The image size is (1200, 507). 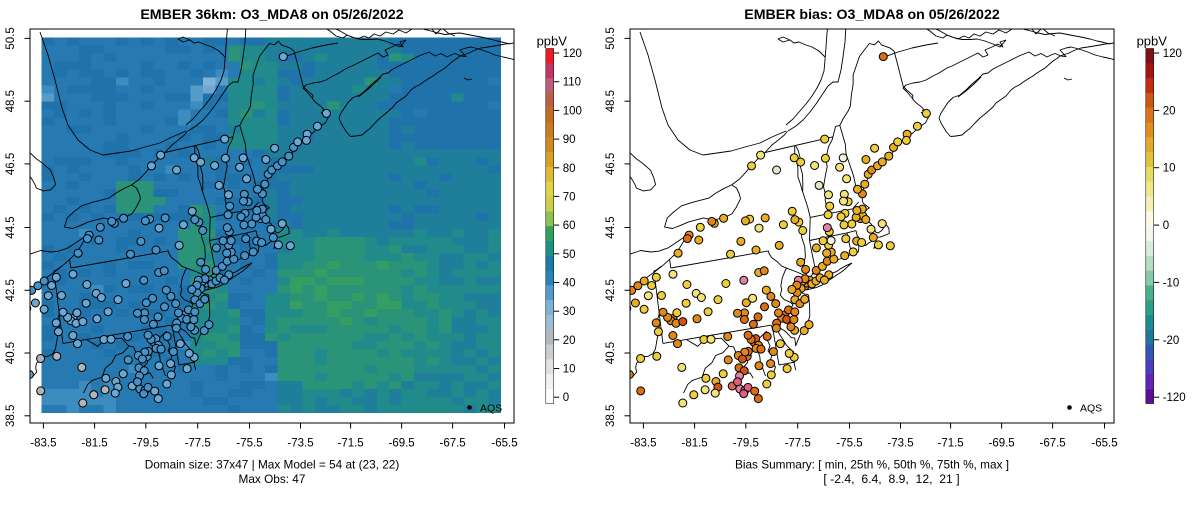 I want to click on svg-text: 60, so click(x=569, y=226).